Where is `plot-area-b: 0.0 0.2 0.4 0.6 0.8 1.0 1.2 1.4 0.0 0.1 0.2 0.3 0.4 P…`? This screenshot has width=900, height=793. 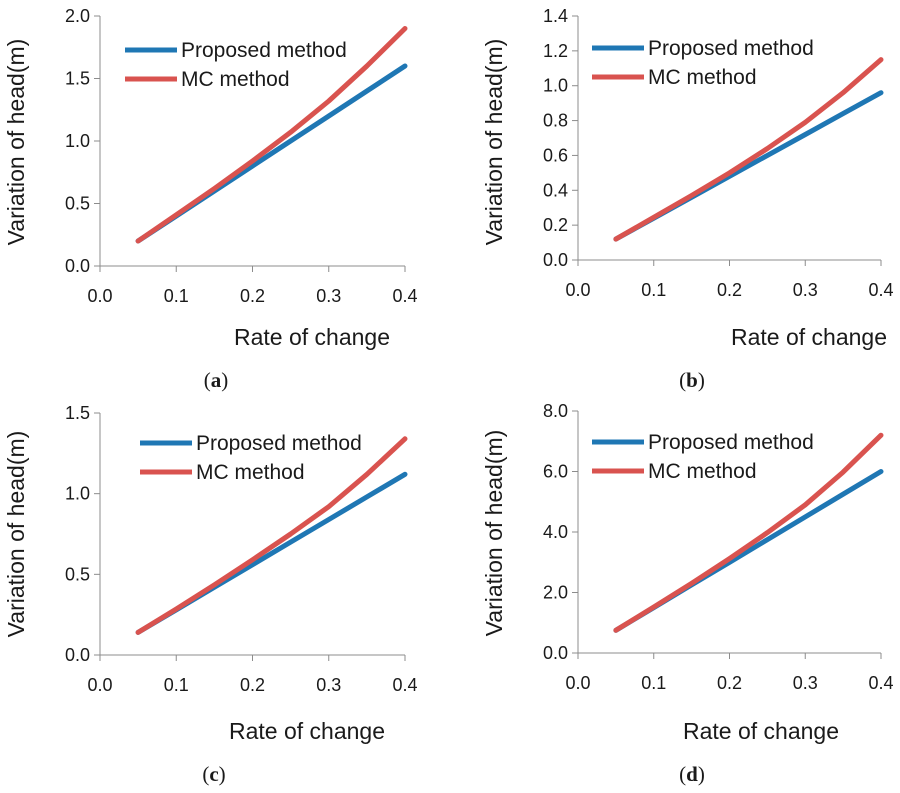 plot-area-b: 0.0 0.2 0.4 0.6 0.8 1.0 1.2 1.4 0.0 0.1 0.2 0.3 0.4 P… is located at coordinates (718, 153).